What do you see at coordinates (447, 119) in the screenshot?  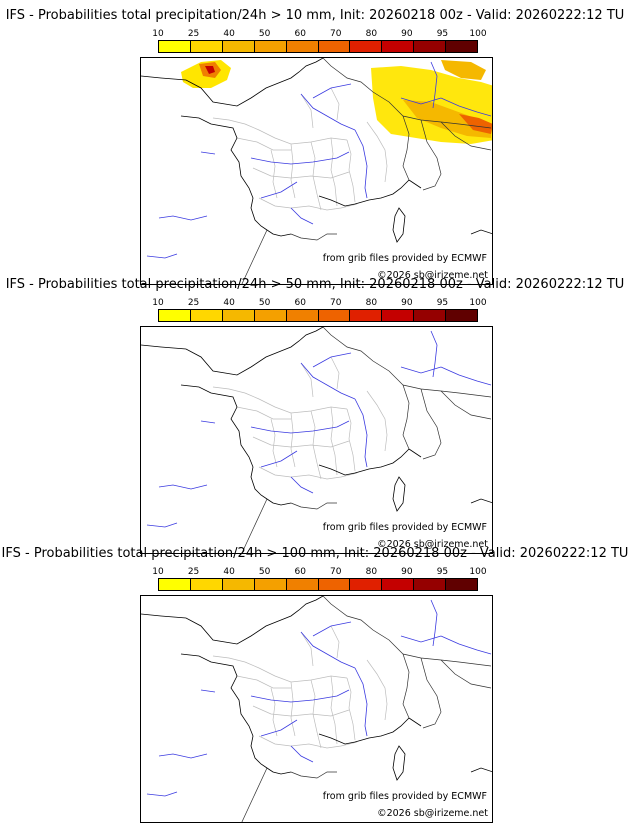 I see `precip-area-alps-core` at bounding box center [447, 119].